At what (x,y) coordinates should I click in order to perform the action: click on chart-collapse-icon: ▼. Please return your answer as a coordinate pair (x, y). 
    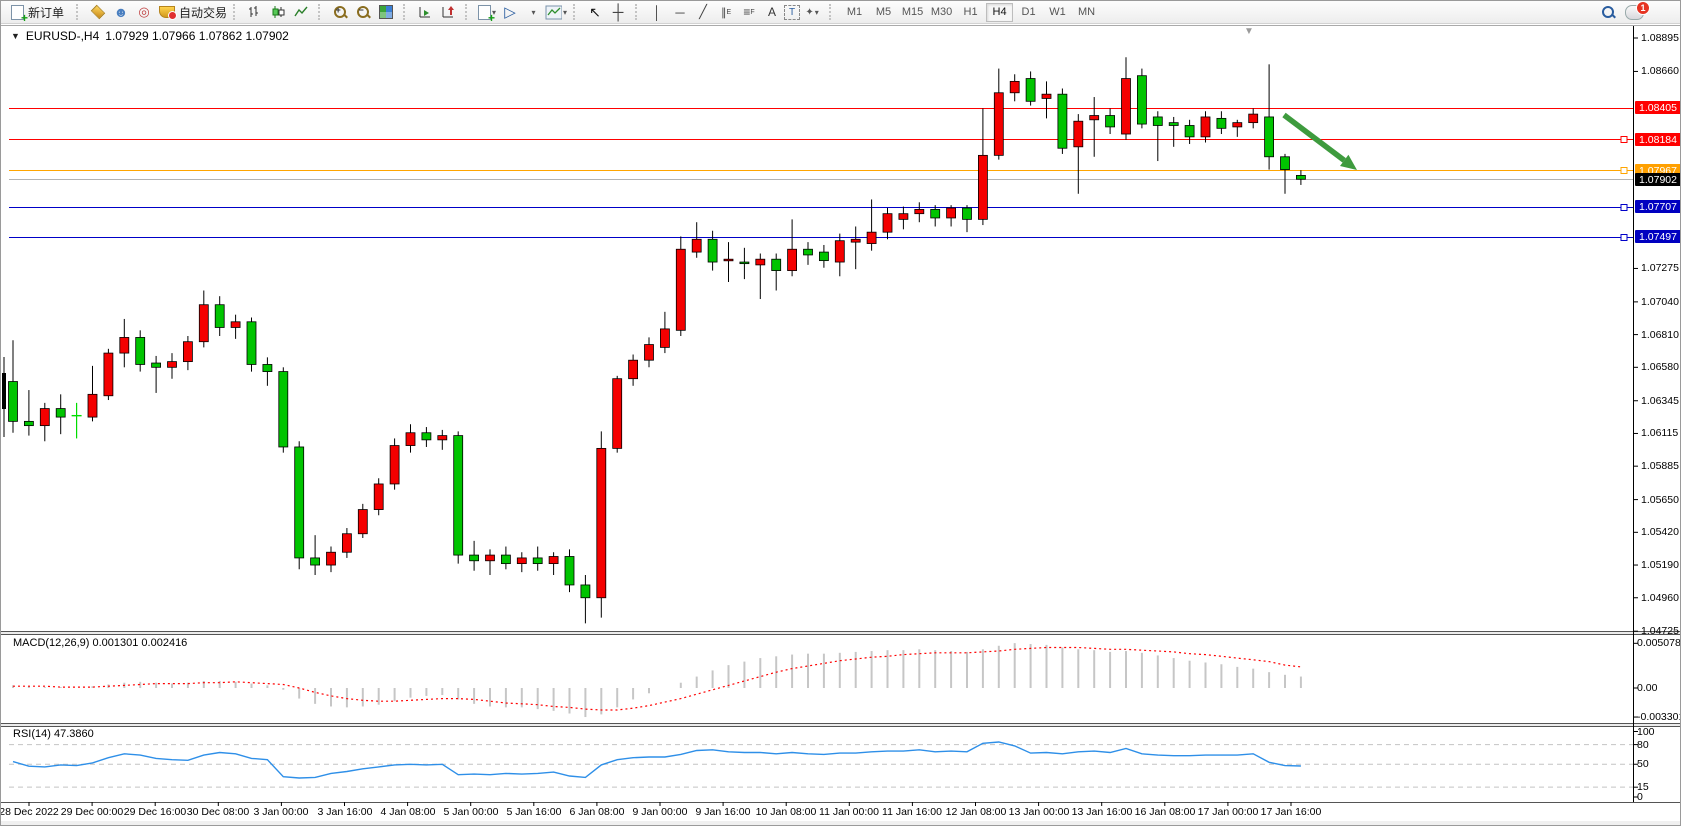
    Looking at the image, I should click on (15, 36).